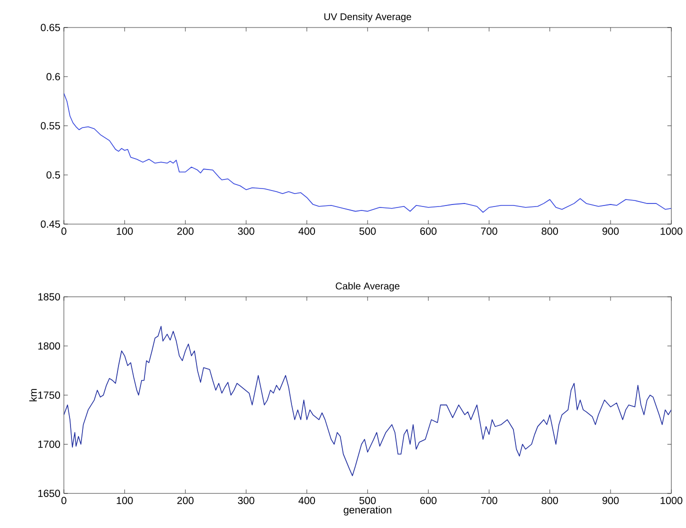  I want to click on chart-title: Cable Average, so click(368, 287).